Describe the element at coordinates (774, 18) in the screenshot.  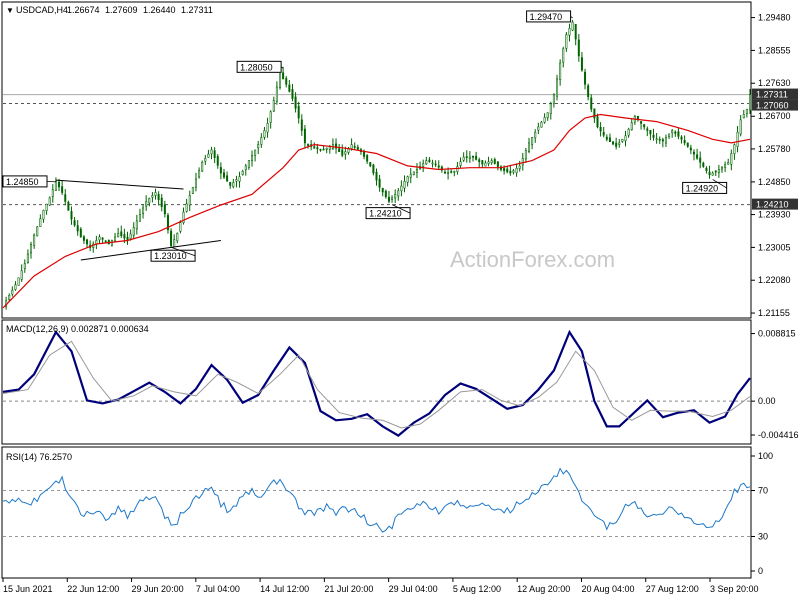
I see `price-tick-label: 1.29480` at that location.